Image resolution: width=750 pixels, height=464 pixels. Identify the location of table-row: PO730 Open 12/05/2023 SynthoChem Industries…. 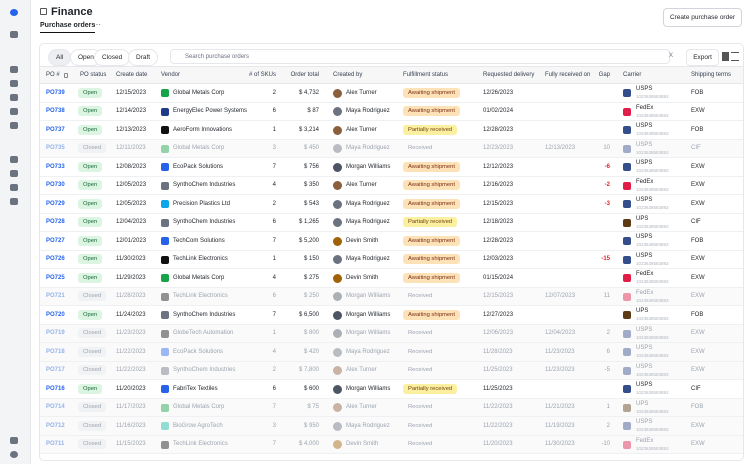
(391, 186).